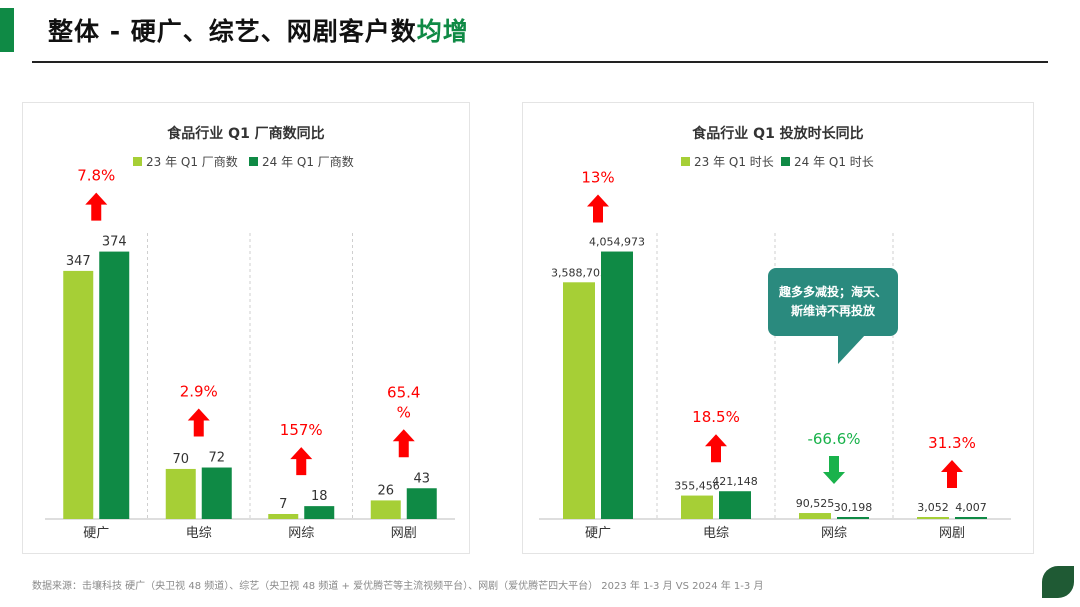  I want to click on bar-value-label: 355,456, so click(697, 486).